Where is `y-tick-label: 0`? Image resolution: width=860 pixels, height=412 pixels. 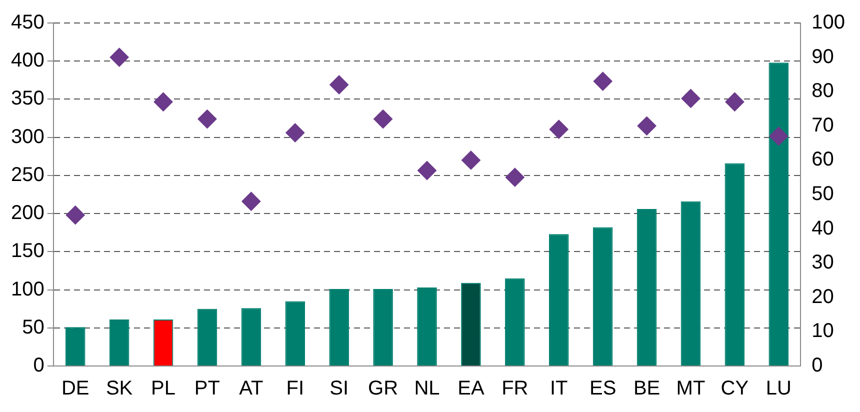 y-tick-label: 0 is located at coordinates (38, 365).